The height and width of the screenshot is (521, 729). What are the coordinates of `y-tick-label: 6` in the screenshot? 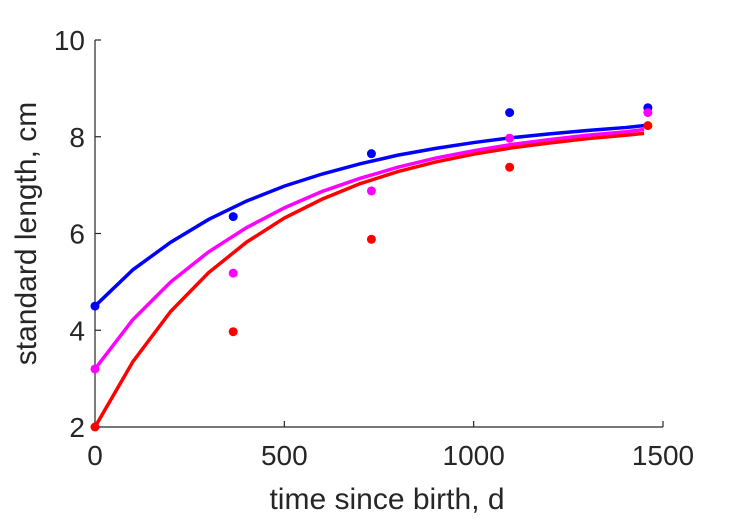 It's located at (77, 234).